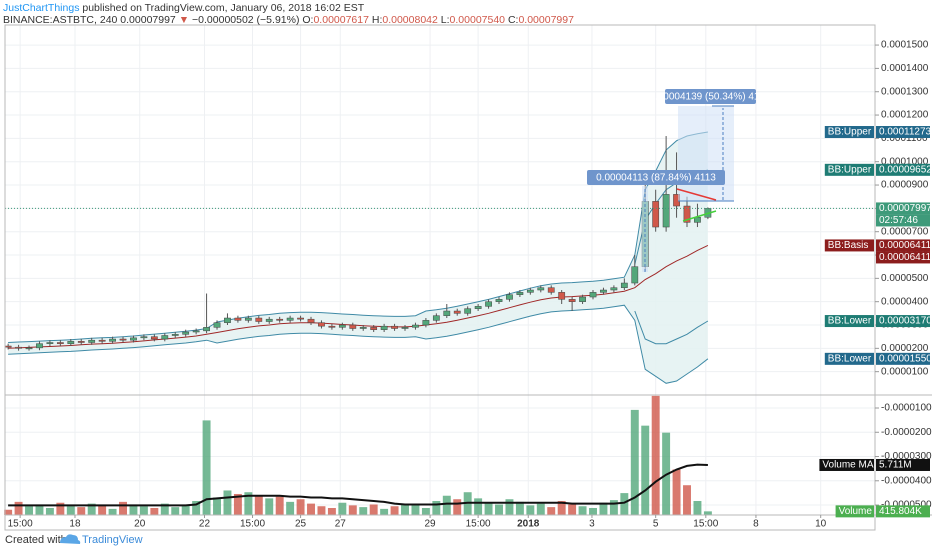 This screenshot has width=932, height=555. Describe the element at coordinates (245, 20) in the screenshot. I see `change: −0.00000502 (−5.91%)` at that location.